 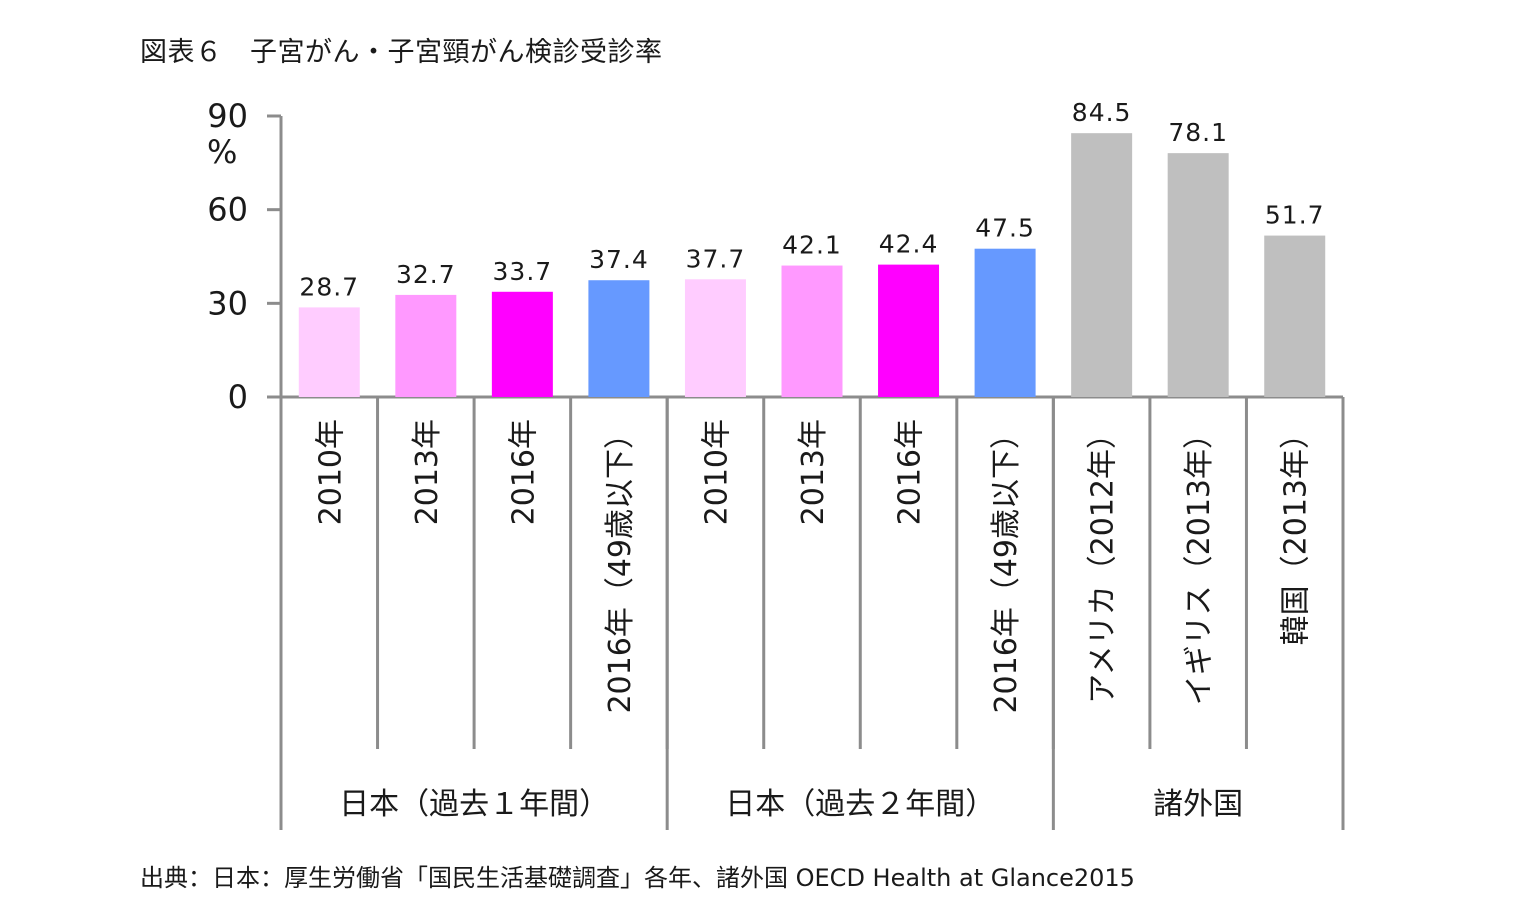 I want to click on data-label: 42.1, so click(x=812, y=245).